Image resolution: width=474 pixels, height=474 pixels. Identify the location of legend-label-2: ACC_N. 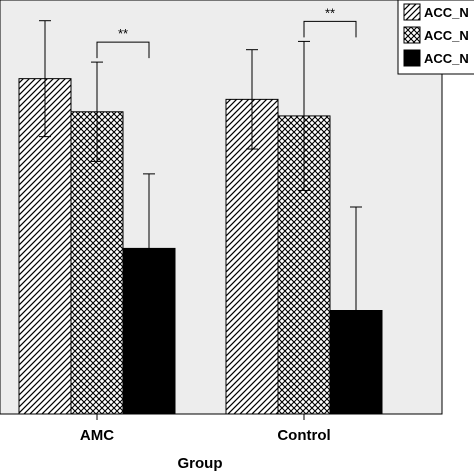
(446, 35).